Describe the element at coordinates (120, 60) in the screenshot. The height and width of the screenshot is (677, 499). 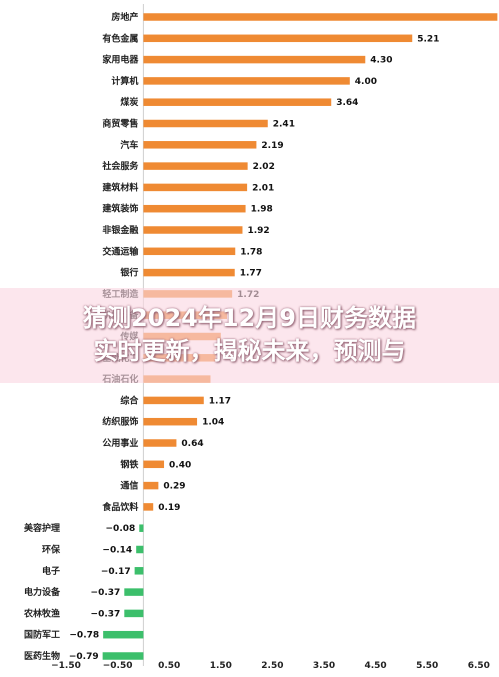
I see `category-label: 家用电器` at that location.